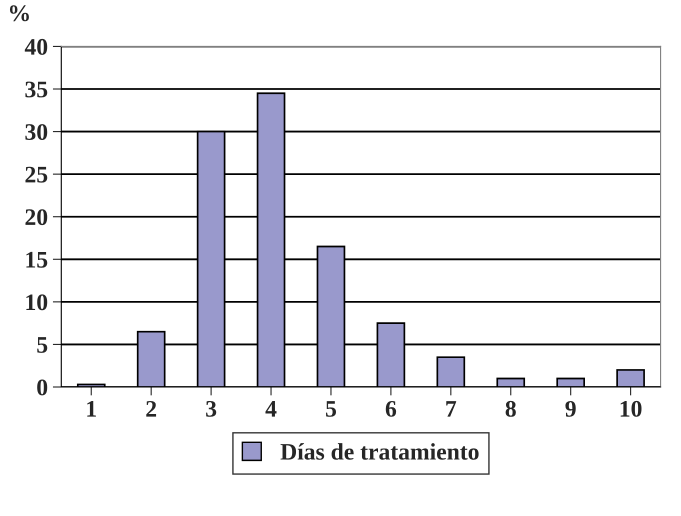 The width and height of the screenshot is (681, 516). I want to click on y-tick-label: 5, so click(42, 345).